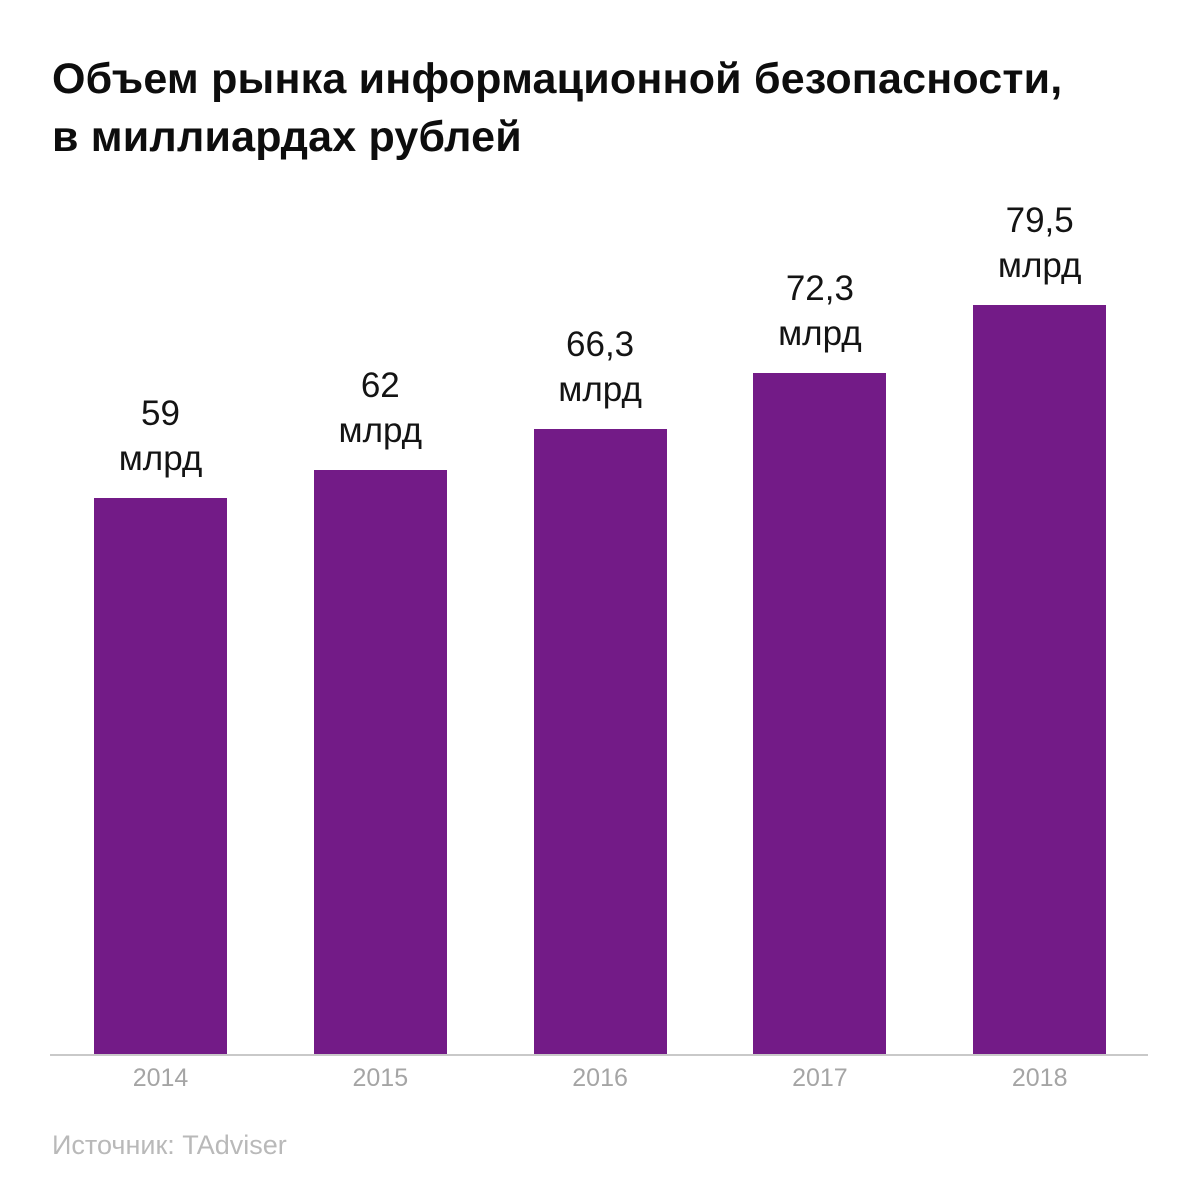  Describe the element at coordinates (169, 1145) in the screenshot. I see `source-text: Источник: TAdviser` at that location.